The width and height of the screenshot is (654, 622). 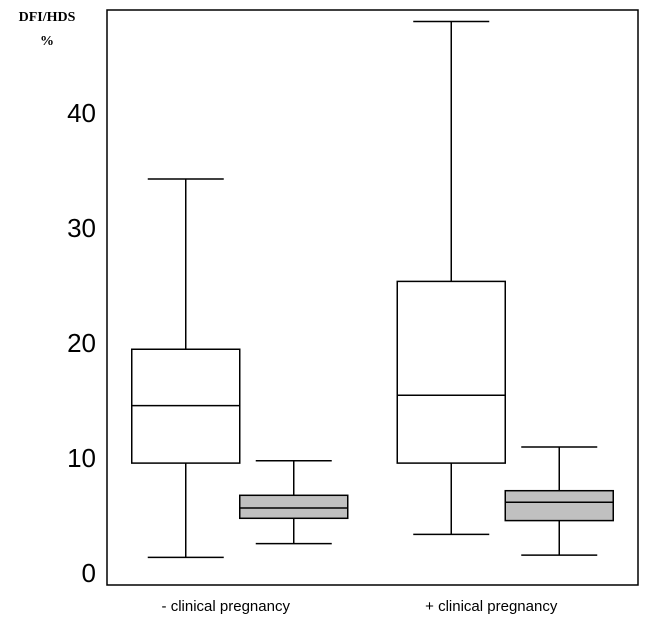 What do you see at coordinates (81, 113) in the screenshot?
I see `y-tick-label: 40` at bounding box center [81, 113].